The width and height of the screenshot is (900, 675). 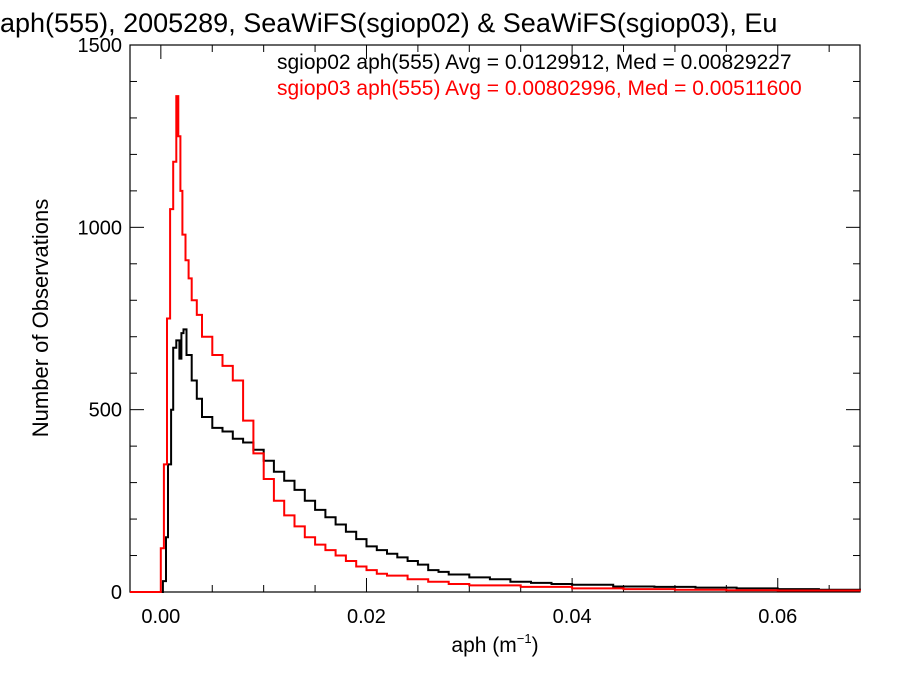 I want to click on x-tick-label: 0.02, so click(x=366, y=617).